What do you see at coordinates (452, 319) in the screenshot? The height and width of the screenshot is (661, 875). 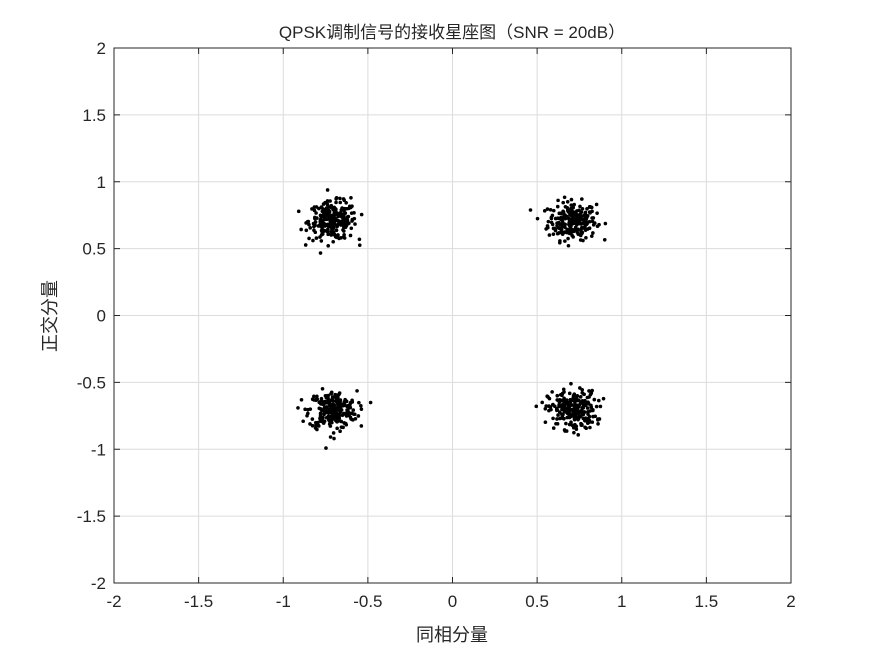 I see `points` at bounding box center [452, 319].